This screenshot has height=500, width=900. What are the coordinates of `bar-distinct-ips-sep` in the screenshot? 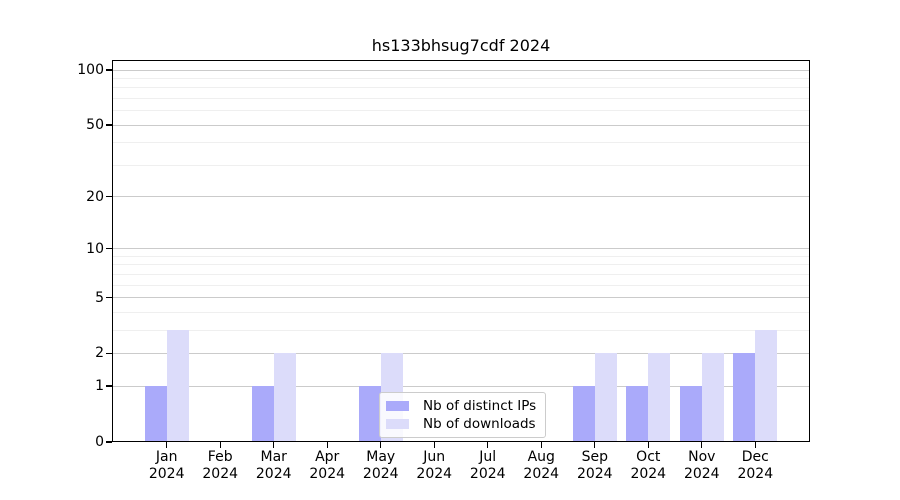 It's located at (583, 414).